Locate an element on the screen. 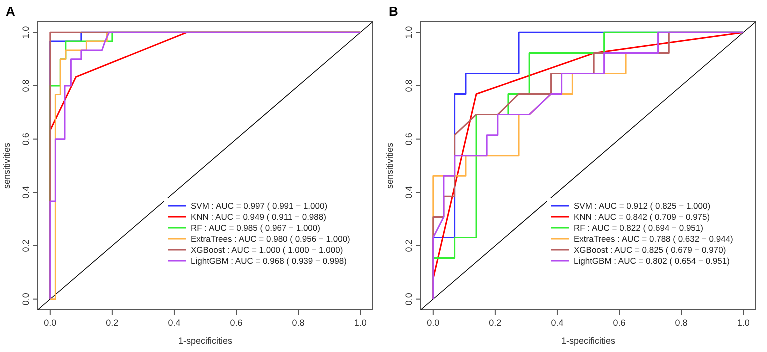  legend-label: KNN : AUC = 0.842 ( 0.709 − 0.975) is located at coordinates (642, 217).